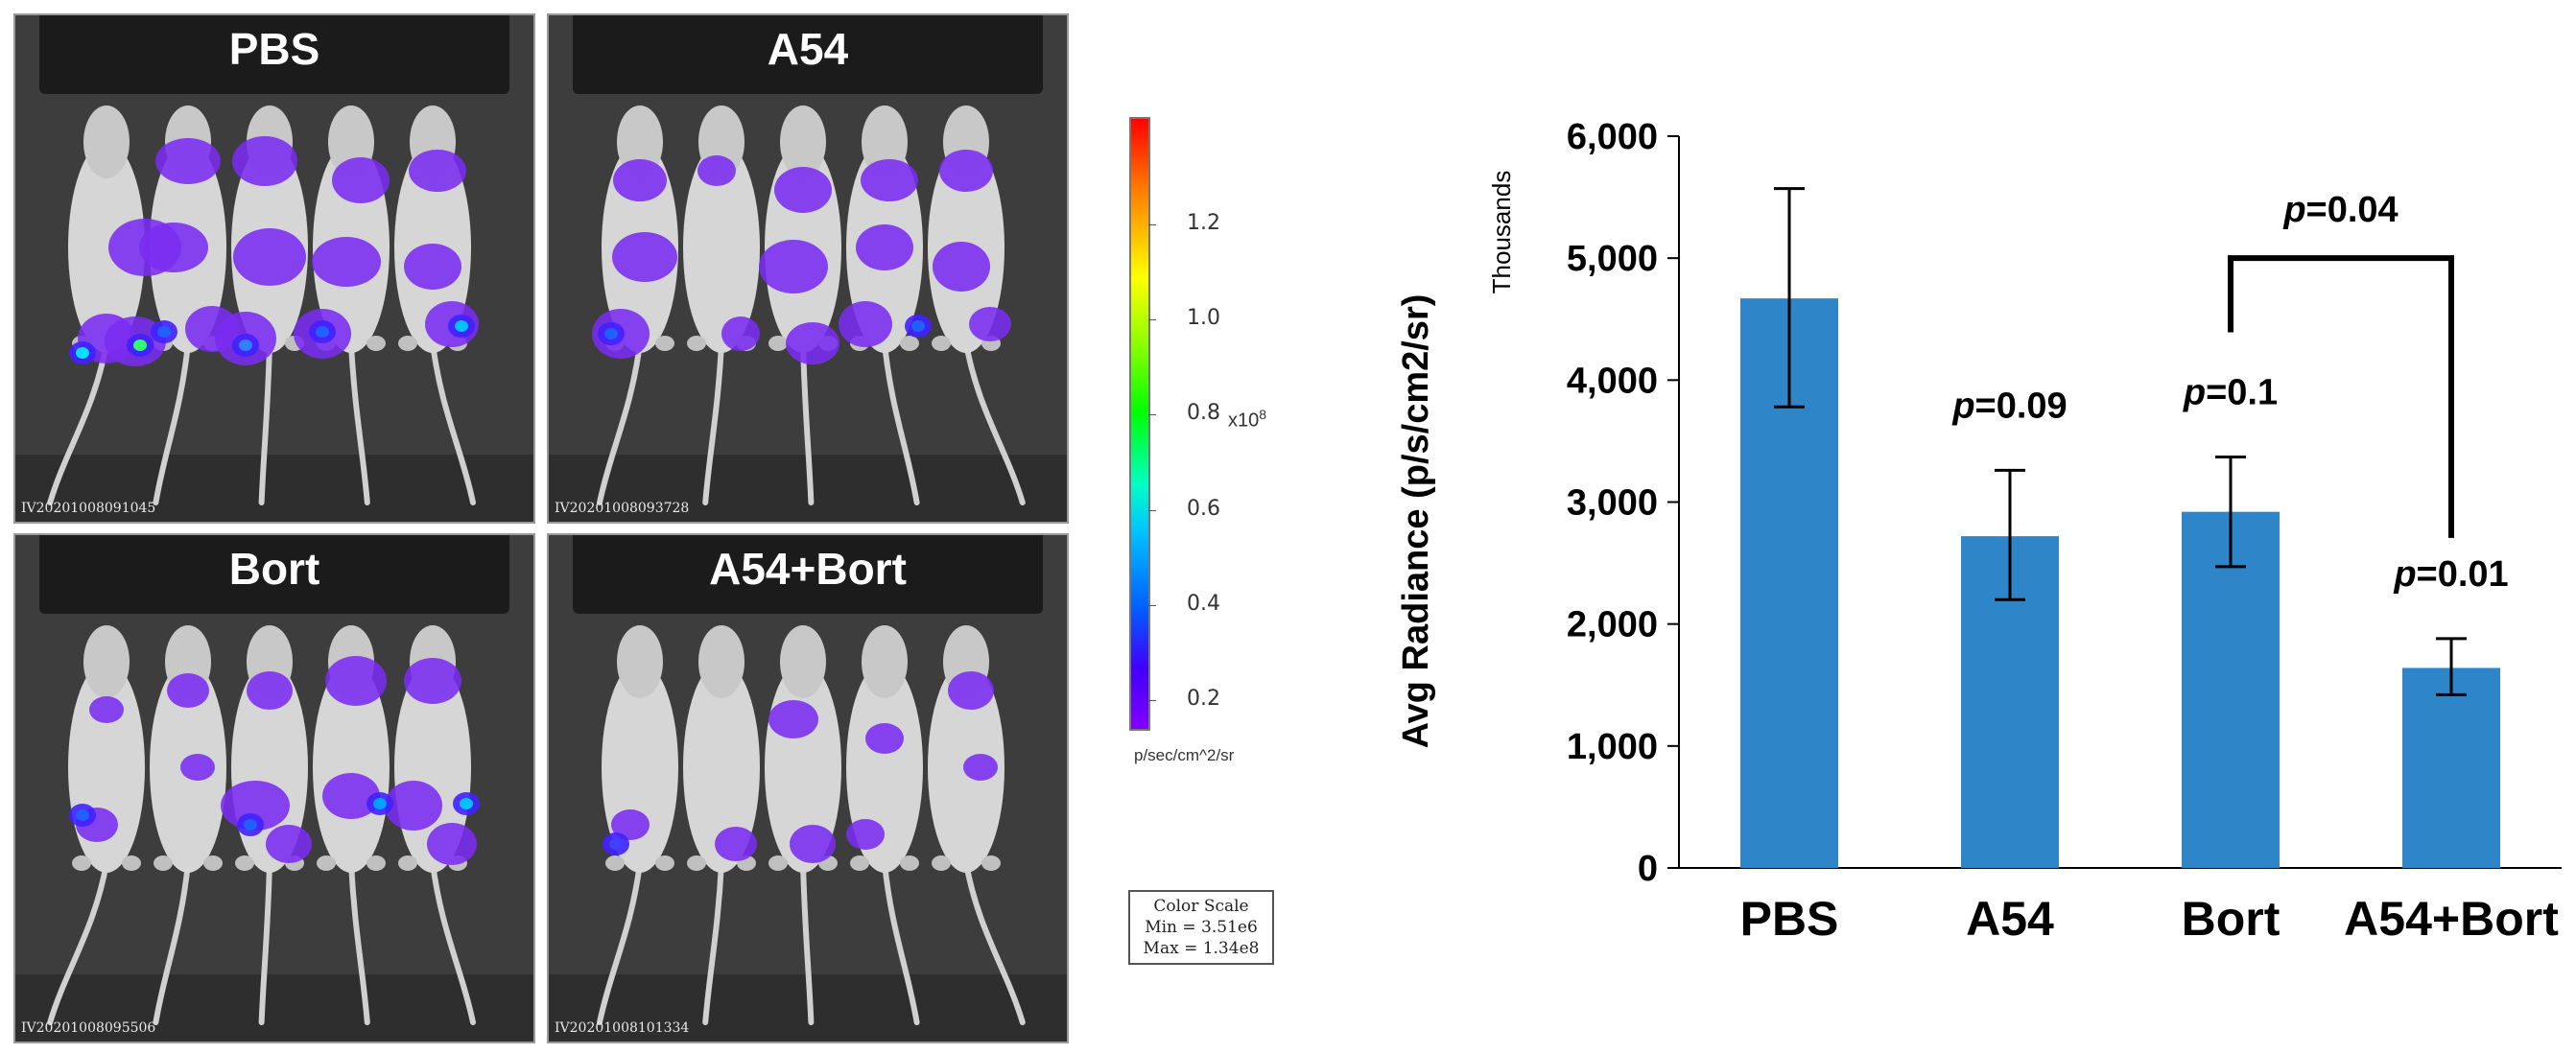 This screenshot has width=2576, height=1054. What do you see at coordinates (1247, 420) in the screenshot?
I see `colorbar-exponent: x108` at bounding box center [1247, 420].